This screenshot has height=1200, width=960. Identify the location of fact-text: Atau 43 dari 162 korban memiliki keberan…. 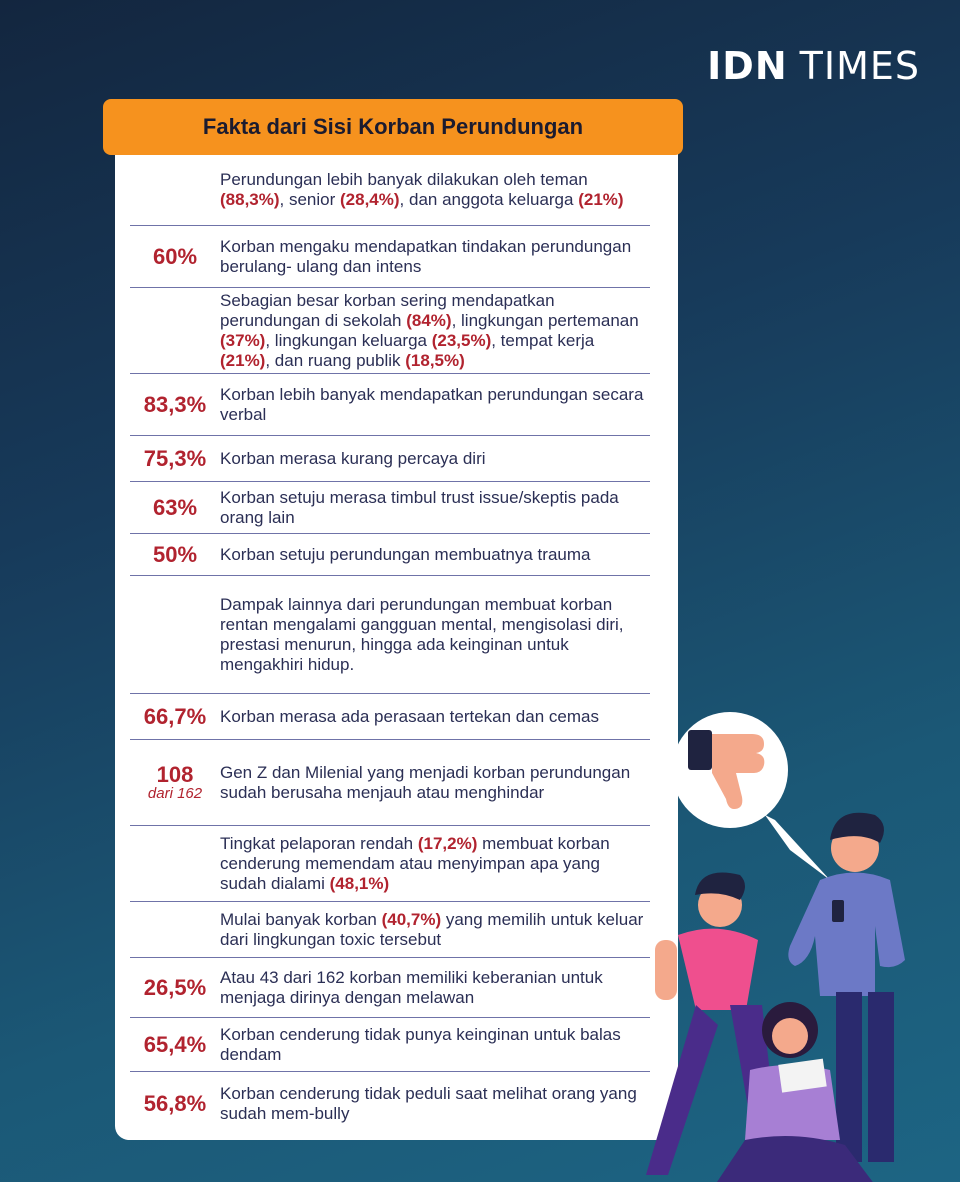
(411, 987).